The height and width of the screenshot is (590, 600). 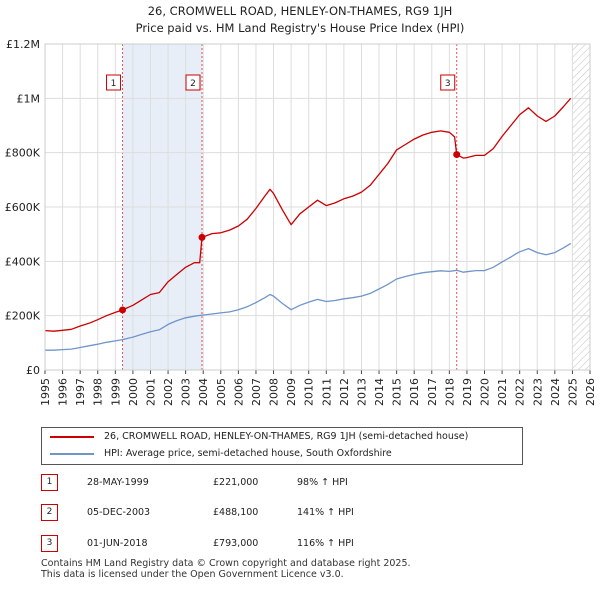 What do you see at coordinates (49, 543) in the screenshot?
I see `sale-number-badge: 3` at bounding box center [49, 543].